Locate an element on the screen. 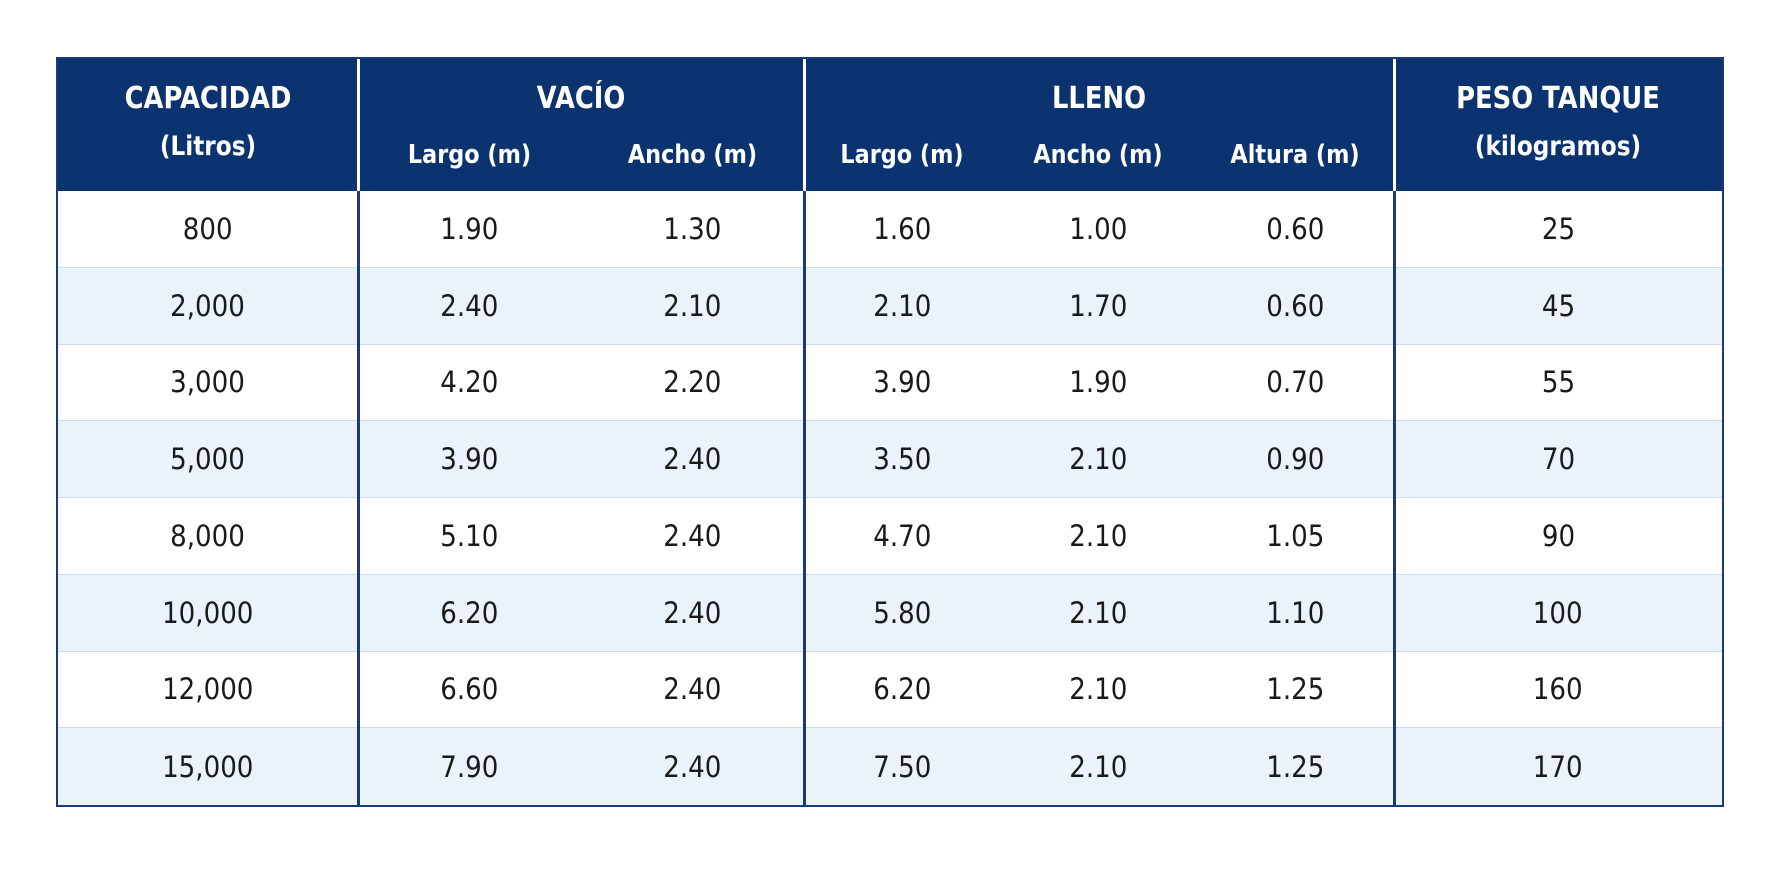 This screenshot has width=1774, height=887. table-cell: 160 is located at coordinates (1558, 690).